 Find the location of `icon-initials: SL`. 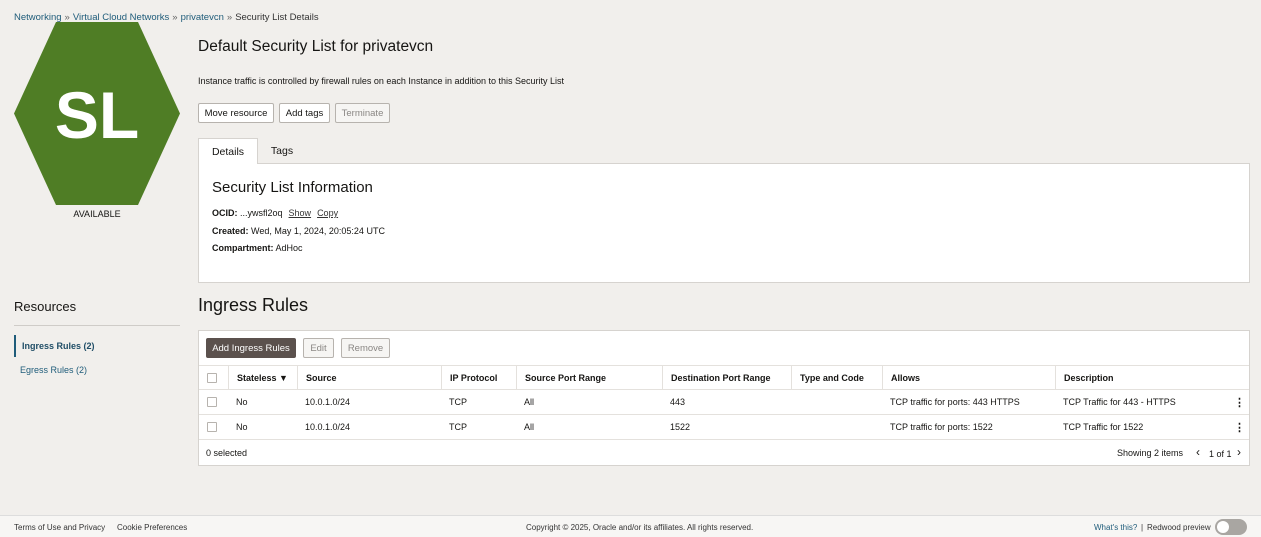

icon-initials: SL is located at coordinates (97, 115).